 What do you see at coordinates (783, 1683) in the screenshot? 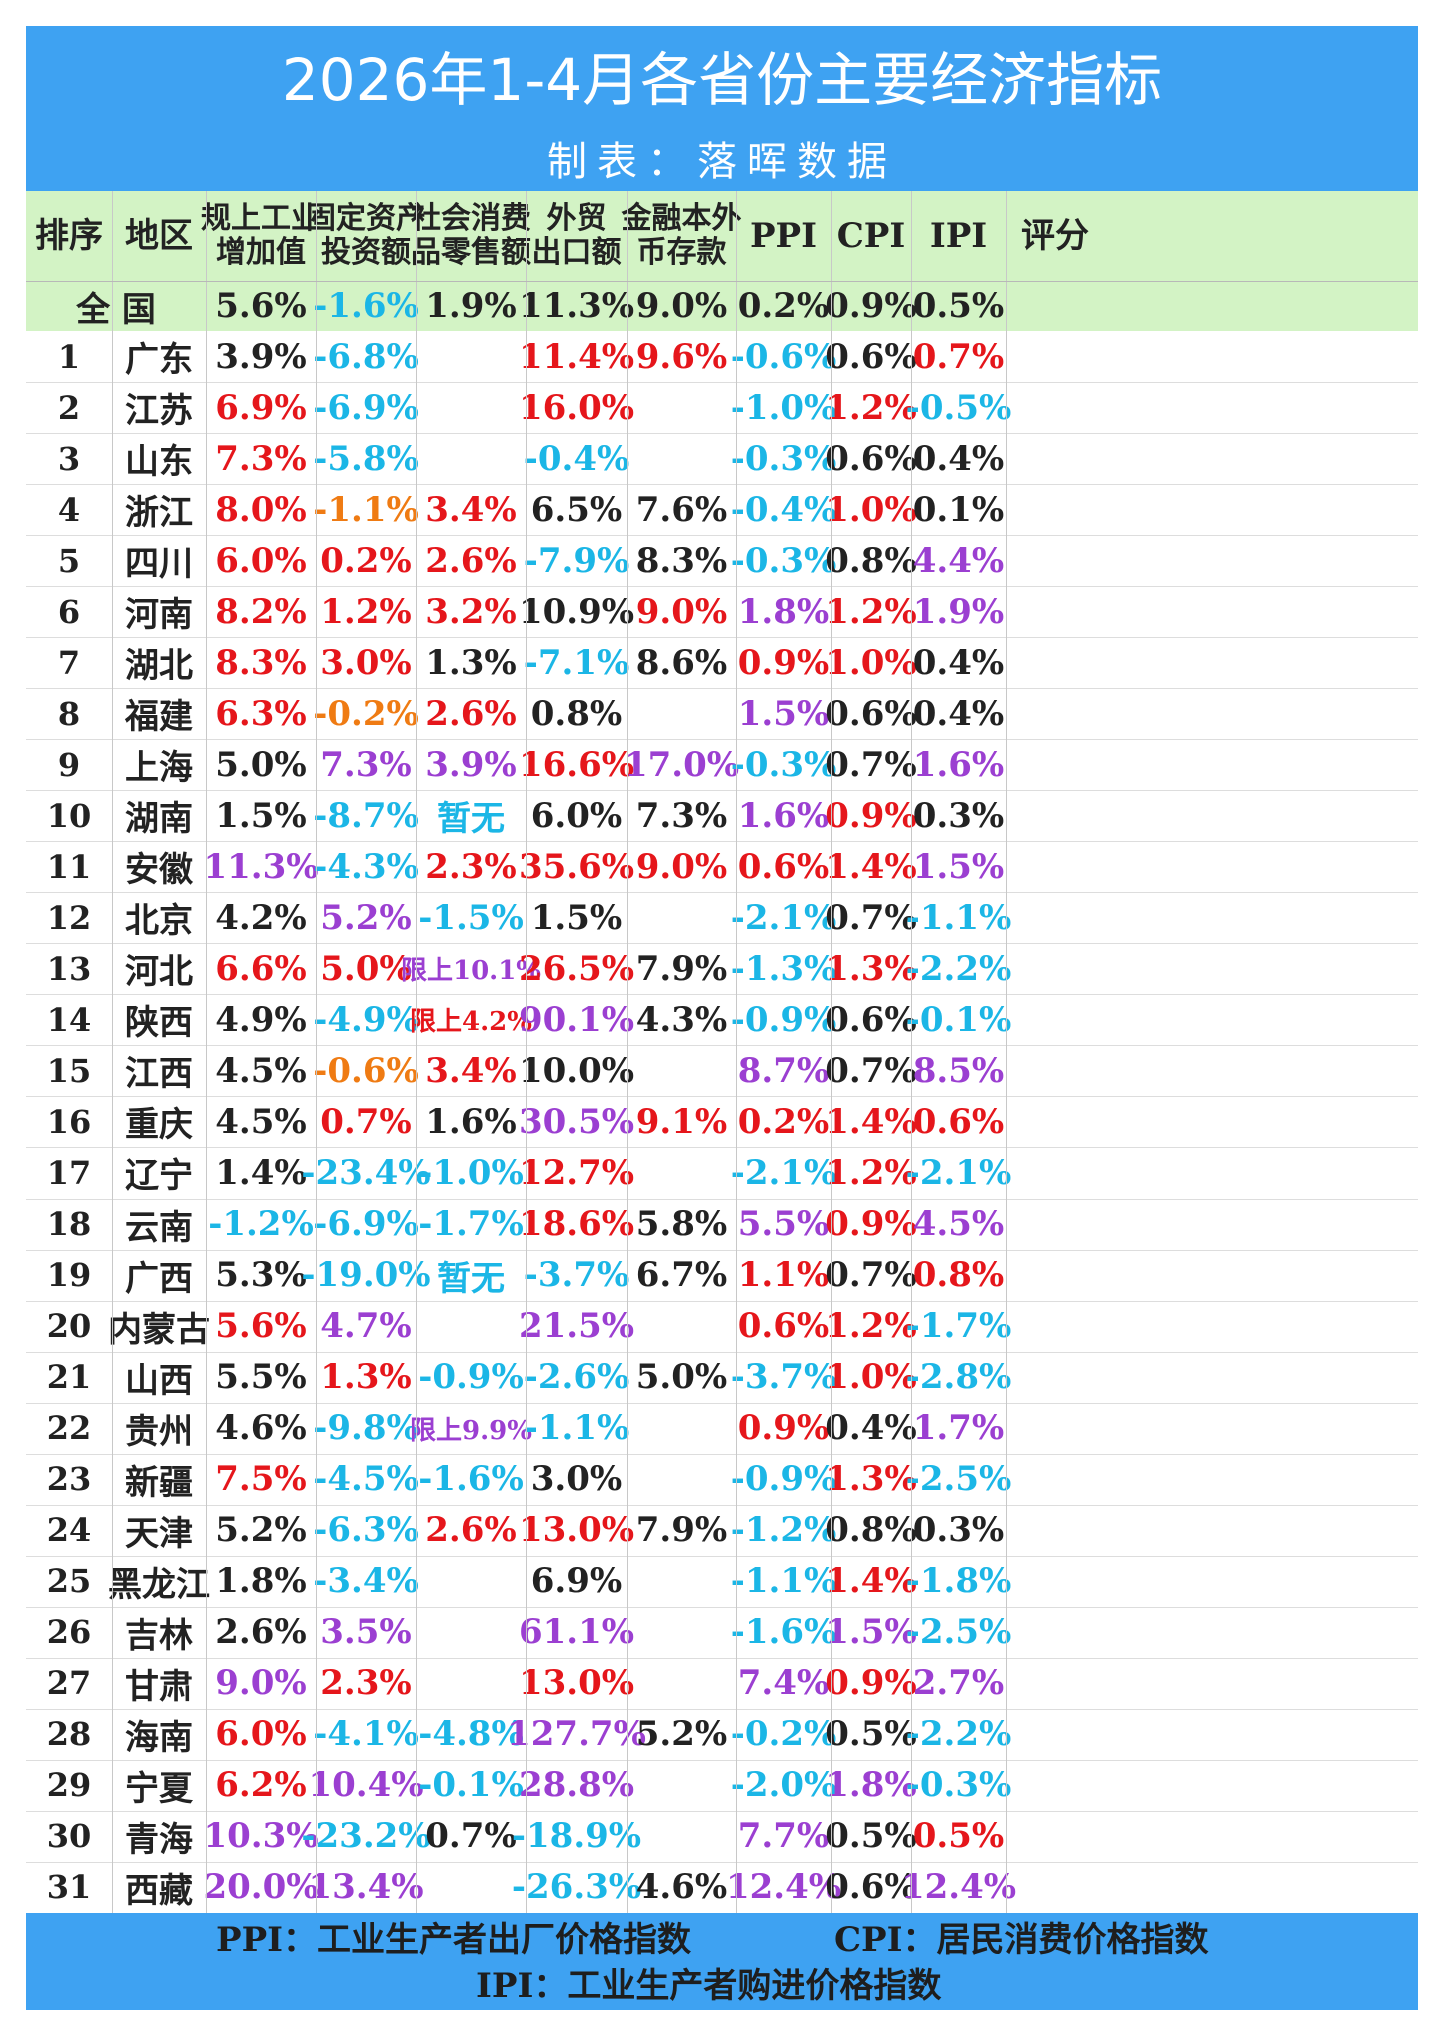
I see `value-cell: 7.4%` at bounding box center [783, 1683].